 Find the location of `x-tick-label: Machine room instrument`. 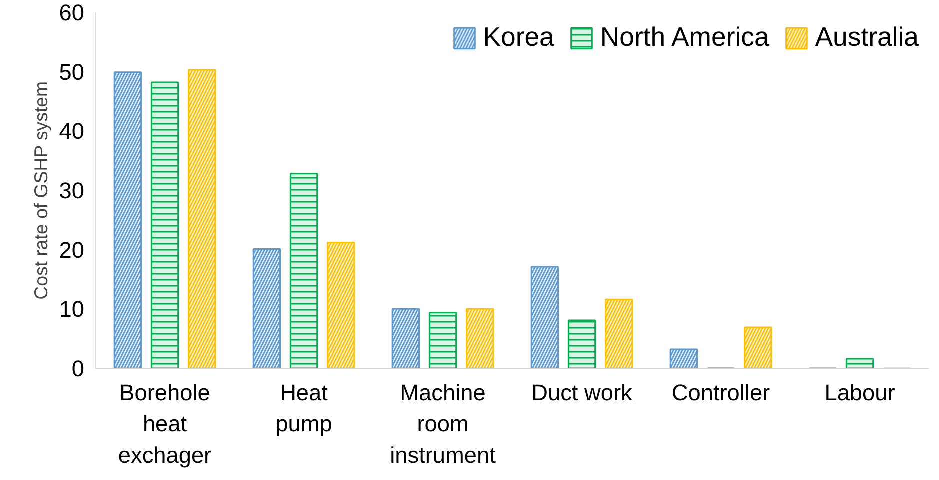

x-tick-label: Machine room instrument is located at coordinates (443, 424).